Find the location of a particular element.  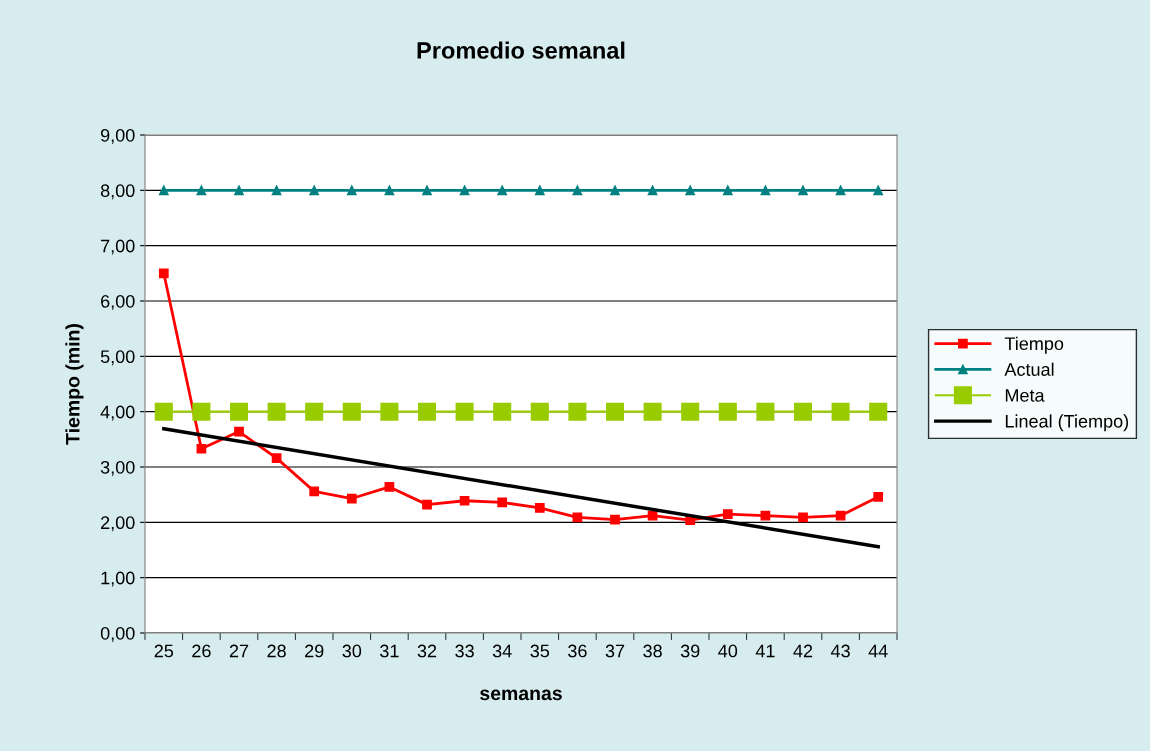

x-tick-label: 28 is located at coordinates (276, 651).